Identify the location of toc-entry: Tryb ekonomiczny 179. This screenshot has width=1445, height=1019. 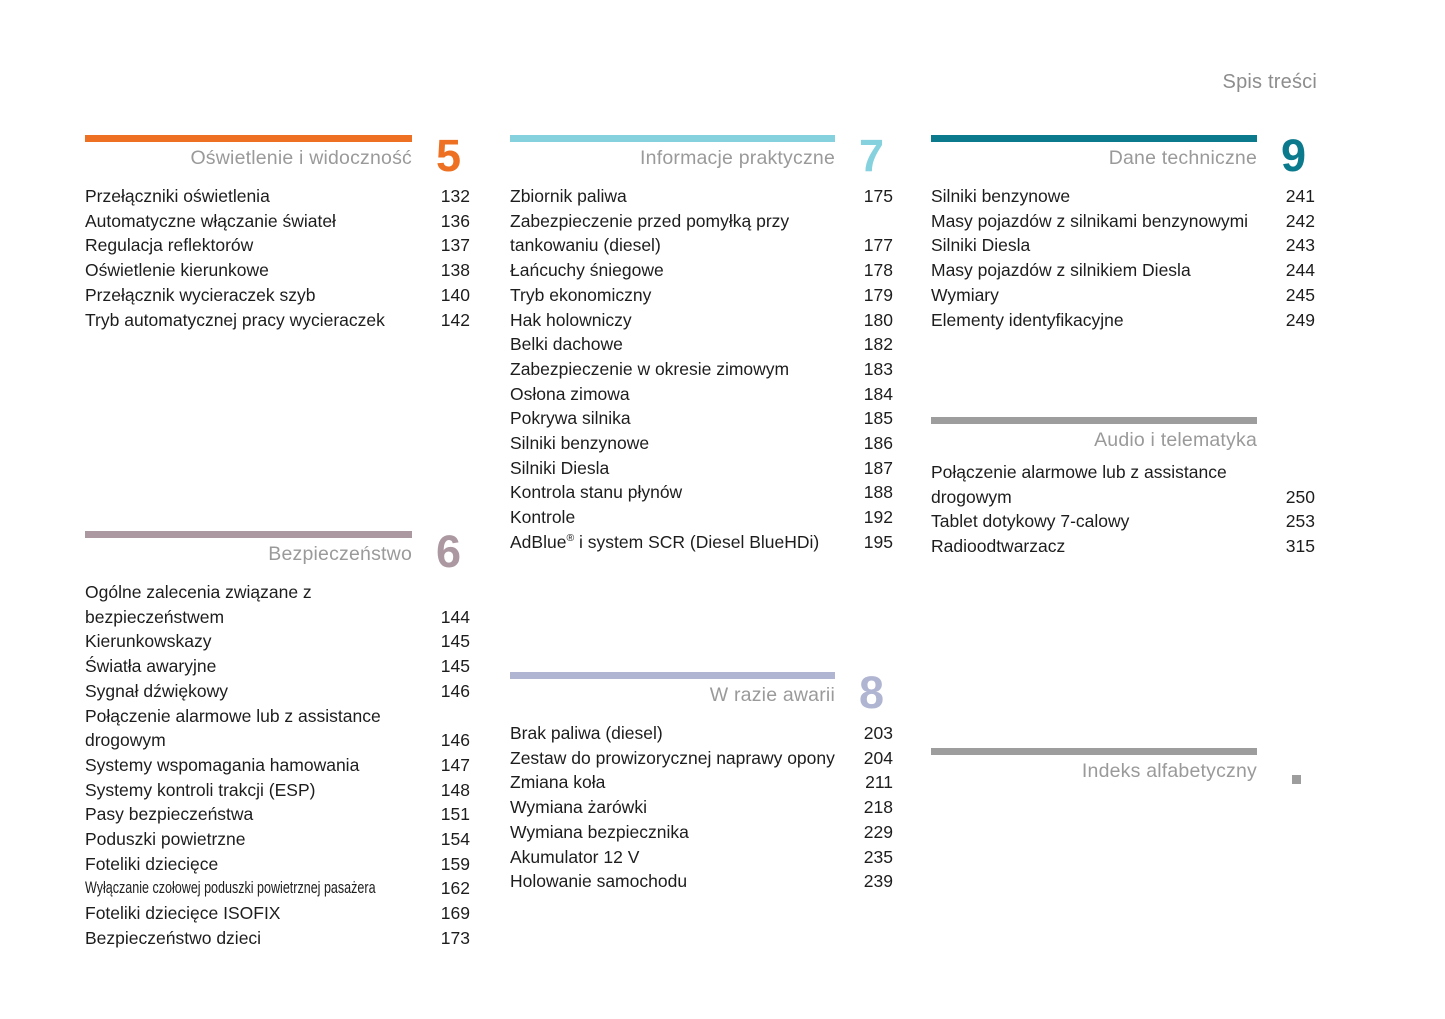
(701, 295).